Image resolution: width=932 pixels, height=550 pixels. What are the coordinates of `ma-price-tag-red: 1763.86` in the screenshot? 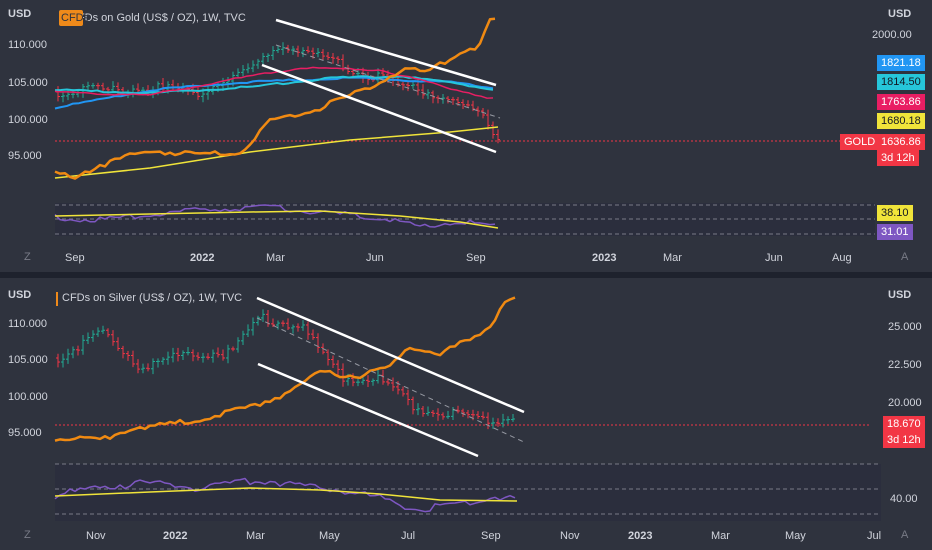 It's located at (901, 102).